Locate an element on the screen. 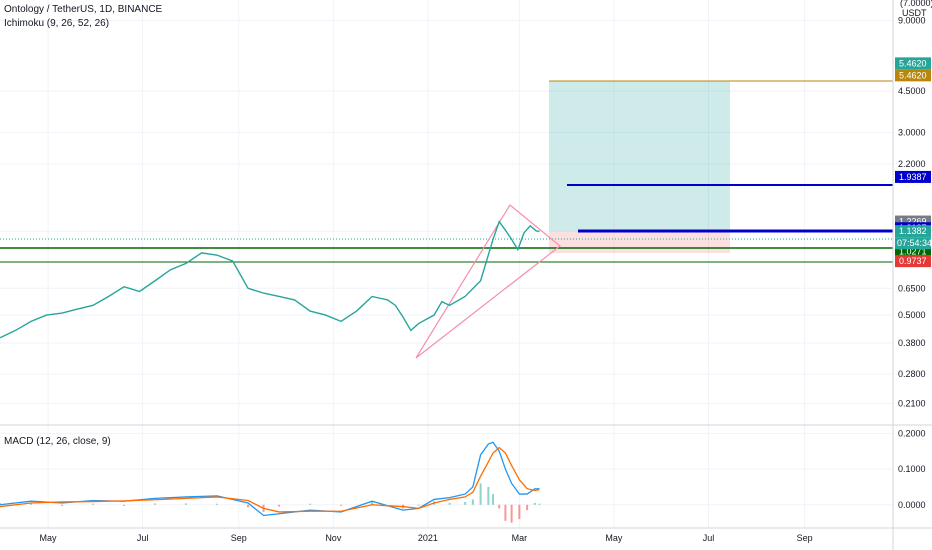 The width and height of the screenshot is (932, 550). target-badge-gold-text: 5.4620 is located at coordinates (913, 75).